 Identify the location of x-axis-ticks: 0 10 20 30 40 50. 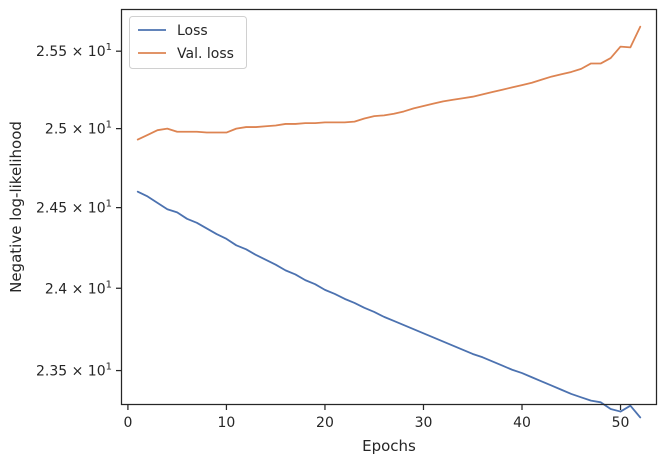
(376, 417).